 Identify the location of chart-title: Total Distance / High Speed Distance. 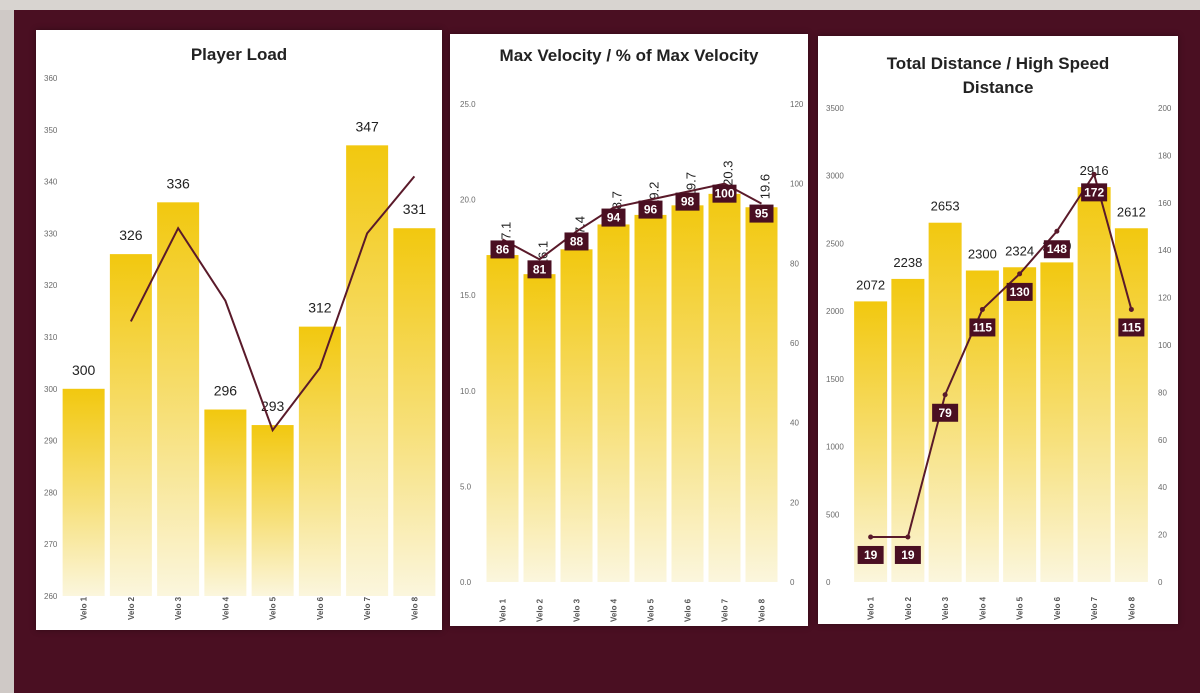
(998, 75).